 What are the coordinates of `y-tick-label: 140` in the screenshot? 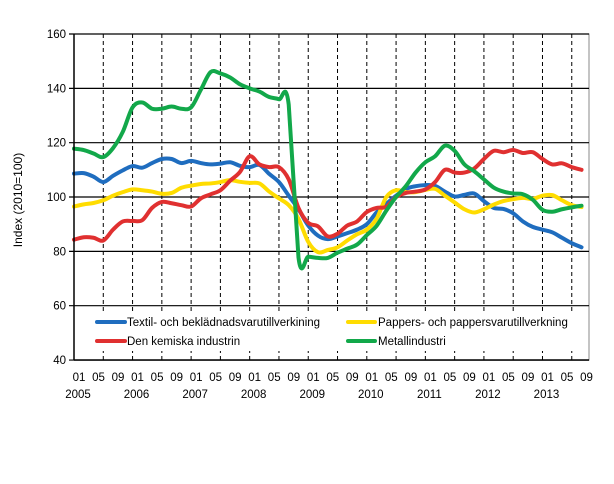 It's located at (56, 89).